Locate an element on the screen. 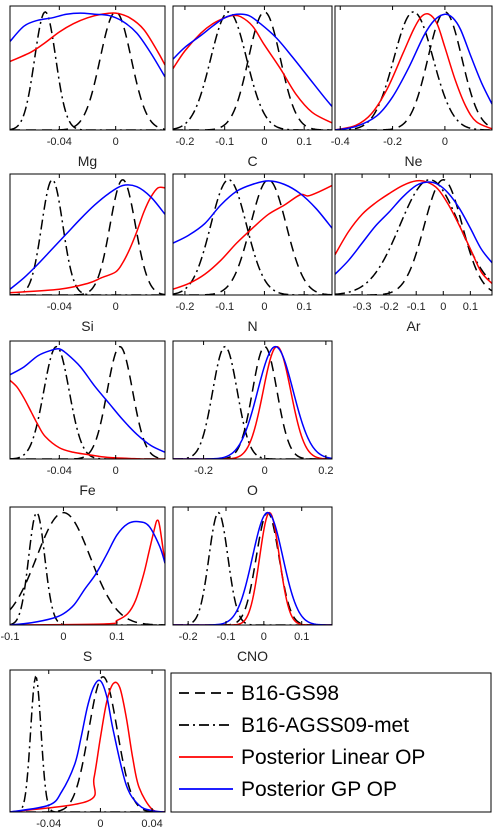 The height and width of the screenshot is (837, 498). series-linear-c is located at coordinates (252, 69).